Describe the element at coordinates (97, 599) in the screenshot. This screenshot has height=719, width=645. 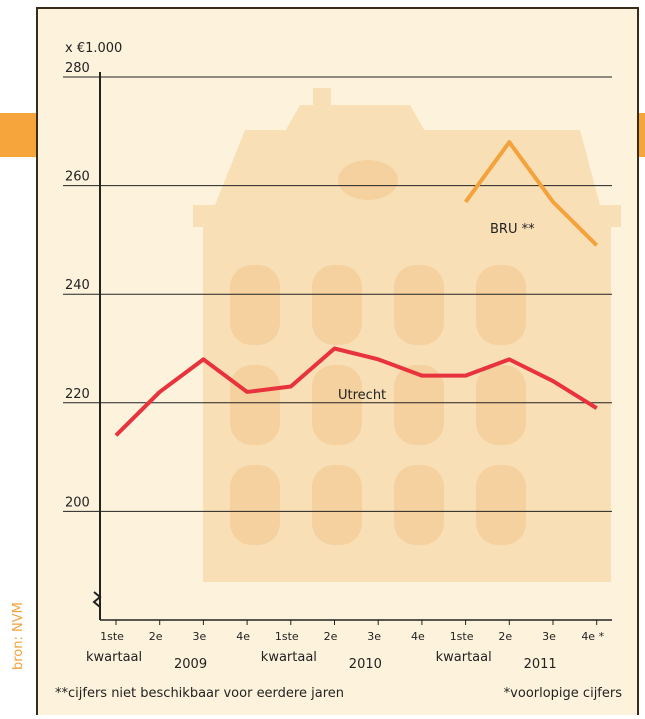
I see `axis-break` at that location.